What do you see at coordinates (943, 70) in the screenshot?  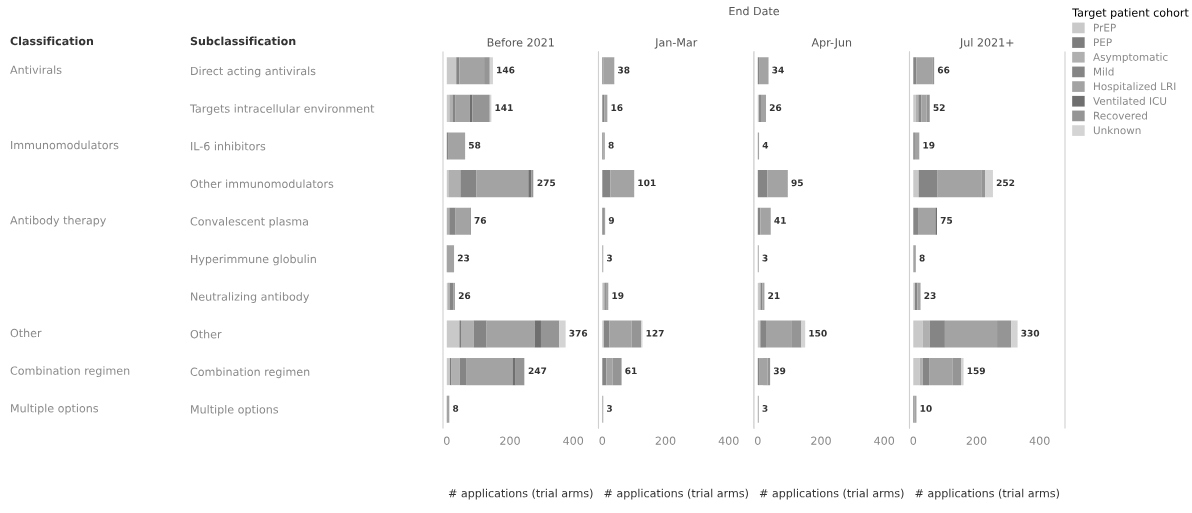 I see `total-label: 66` at bounding box center [943, 70].